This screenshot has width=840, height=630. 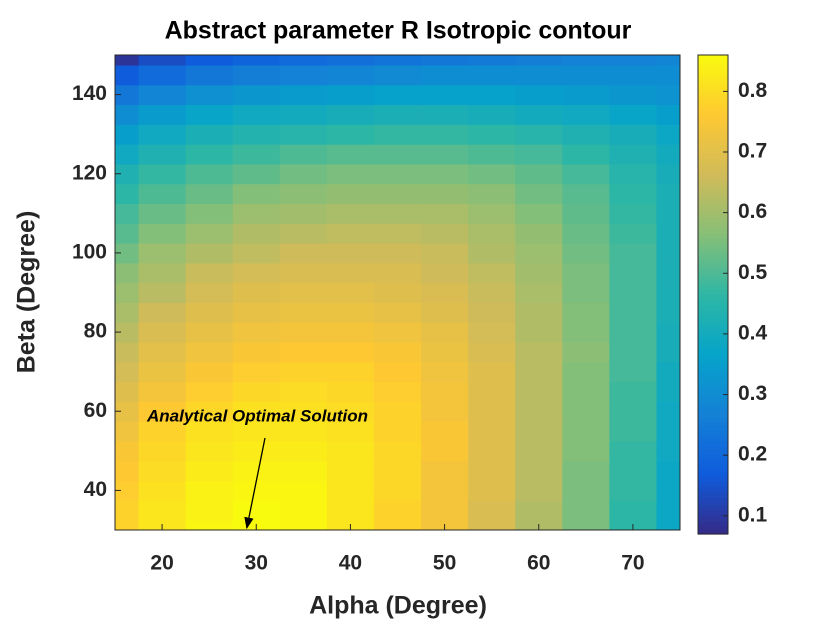 I want to click on y-tick-label: 120, so click(x=89, y=172).